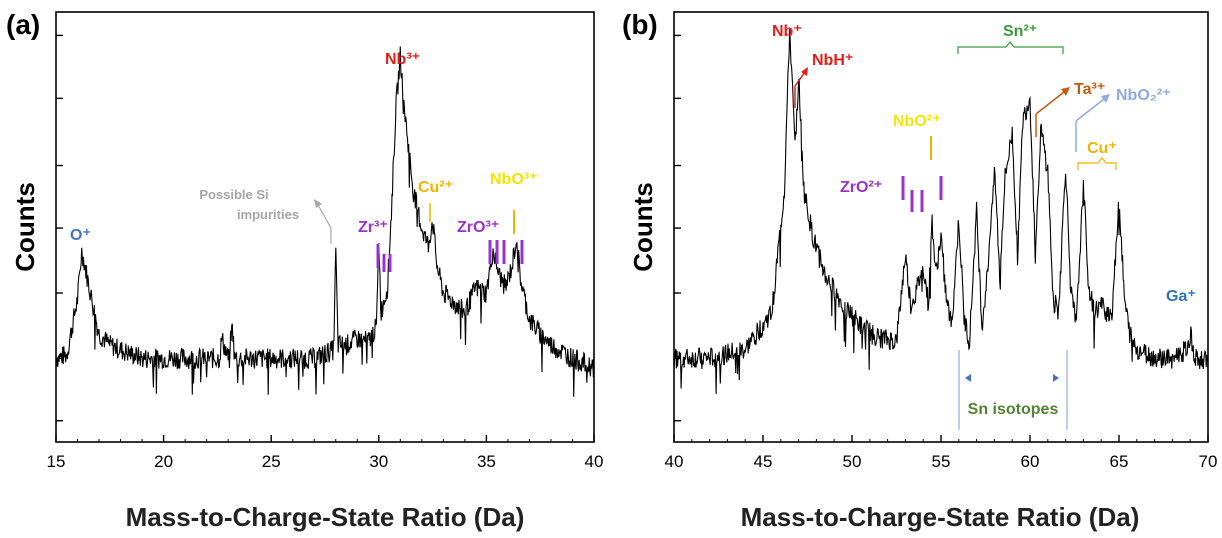 The height and width of the screenshot is (538, 1222). Describe the element at coordinates (941, 461) in the screenshot. I see `x-tick-label: 55` at that location.